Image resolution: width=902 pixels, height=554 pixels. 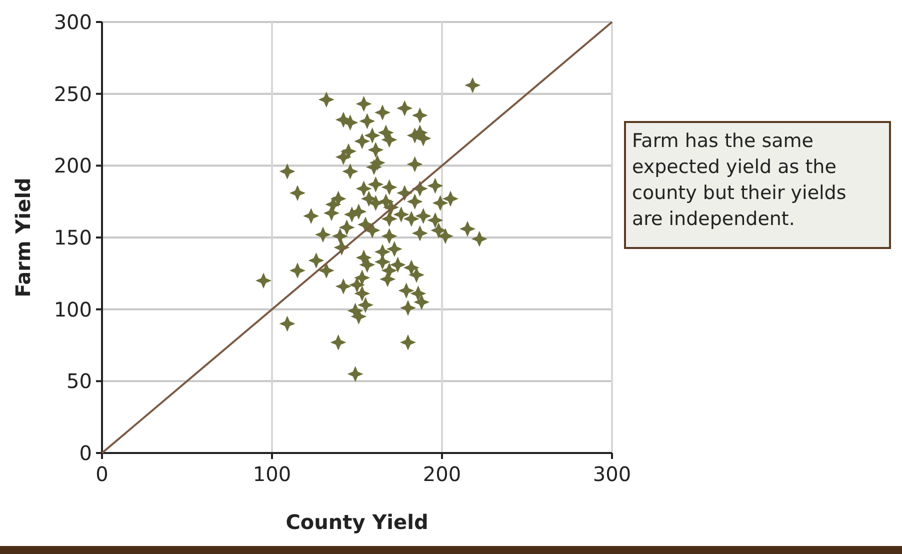 What do you see at coordinates (102, 474) in the screenshot?
I see `x-tick-label: 0` at bounding box center [102, 474].